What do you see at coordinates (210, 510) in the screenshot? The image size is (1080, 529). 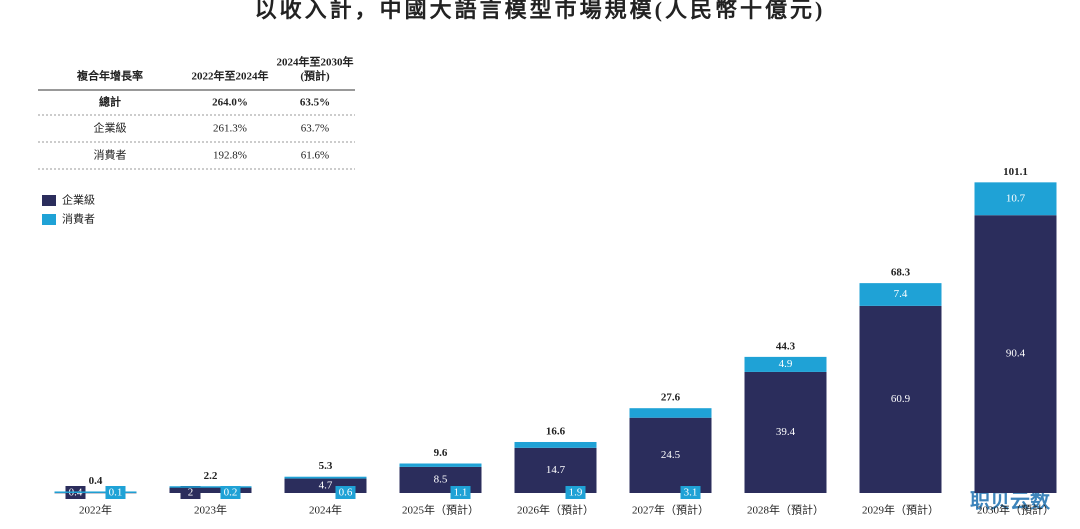 I see `x-tick-label: 2023年` at bounding box center [210, 510].